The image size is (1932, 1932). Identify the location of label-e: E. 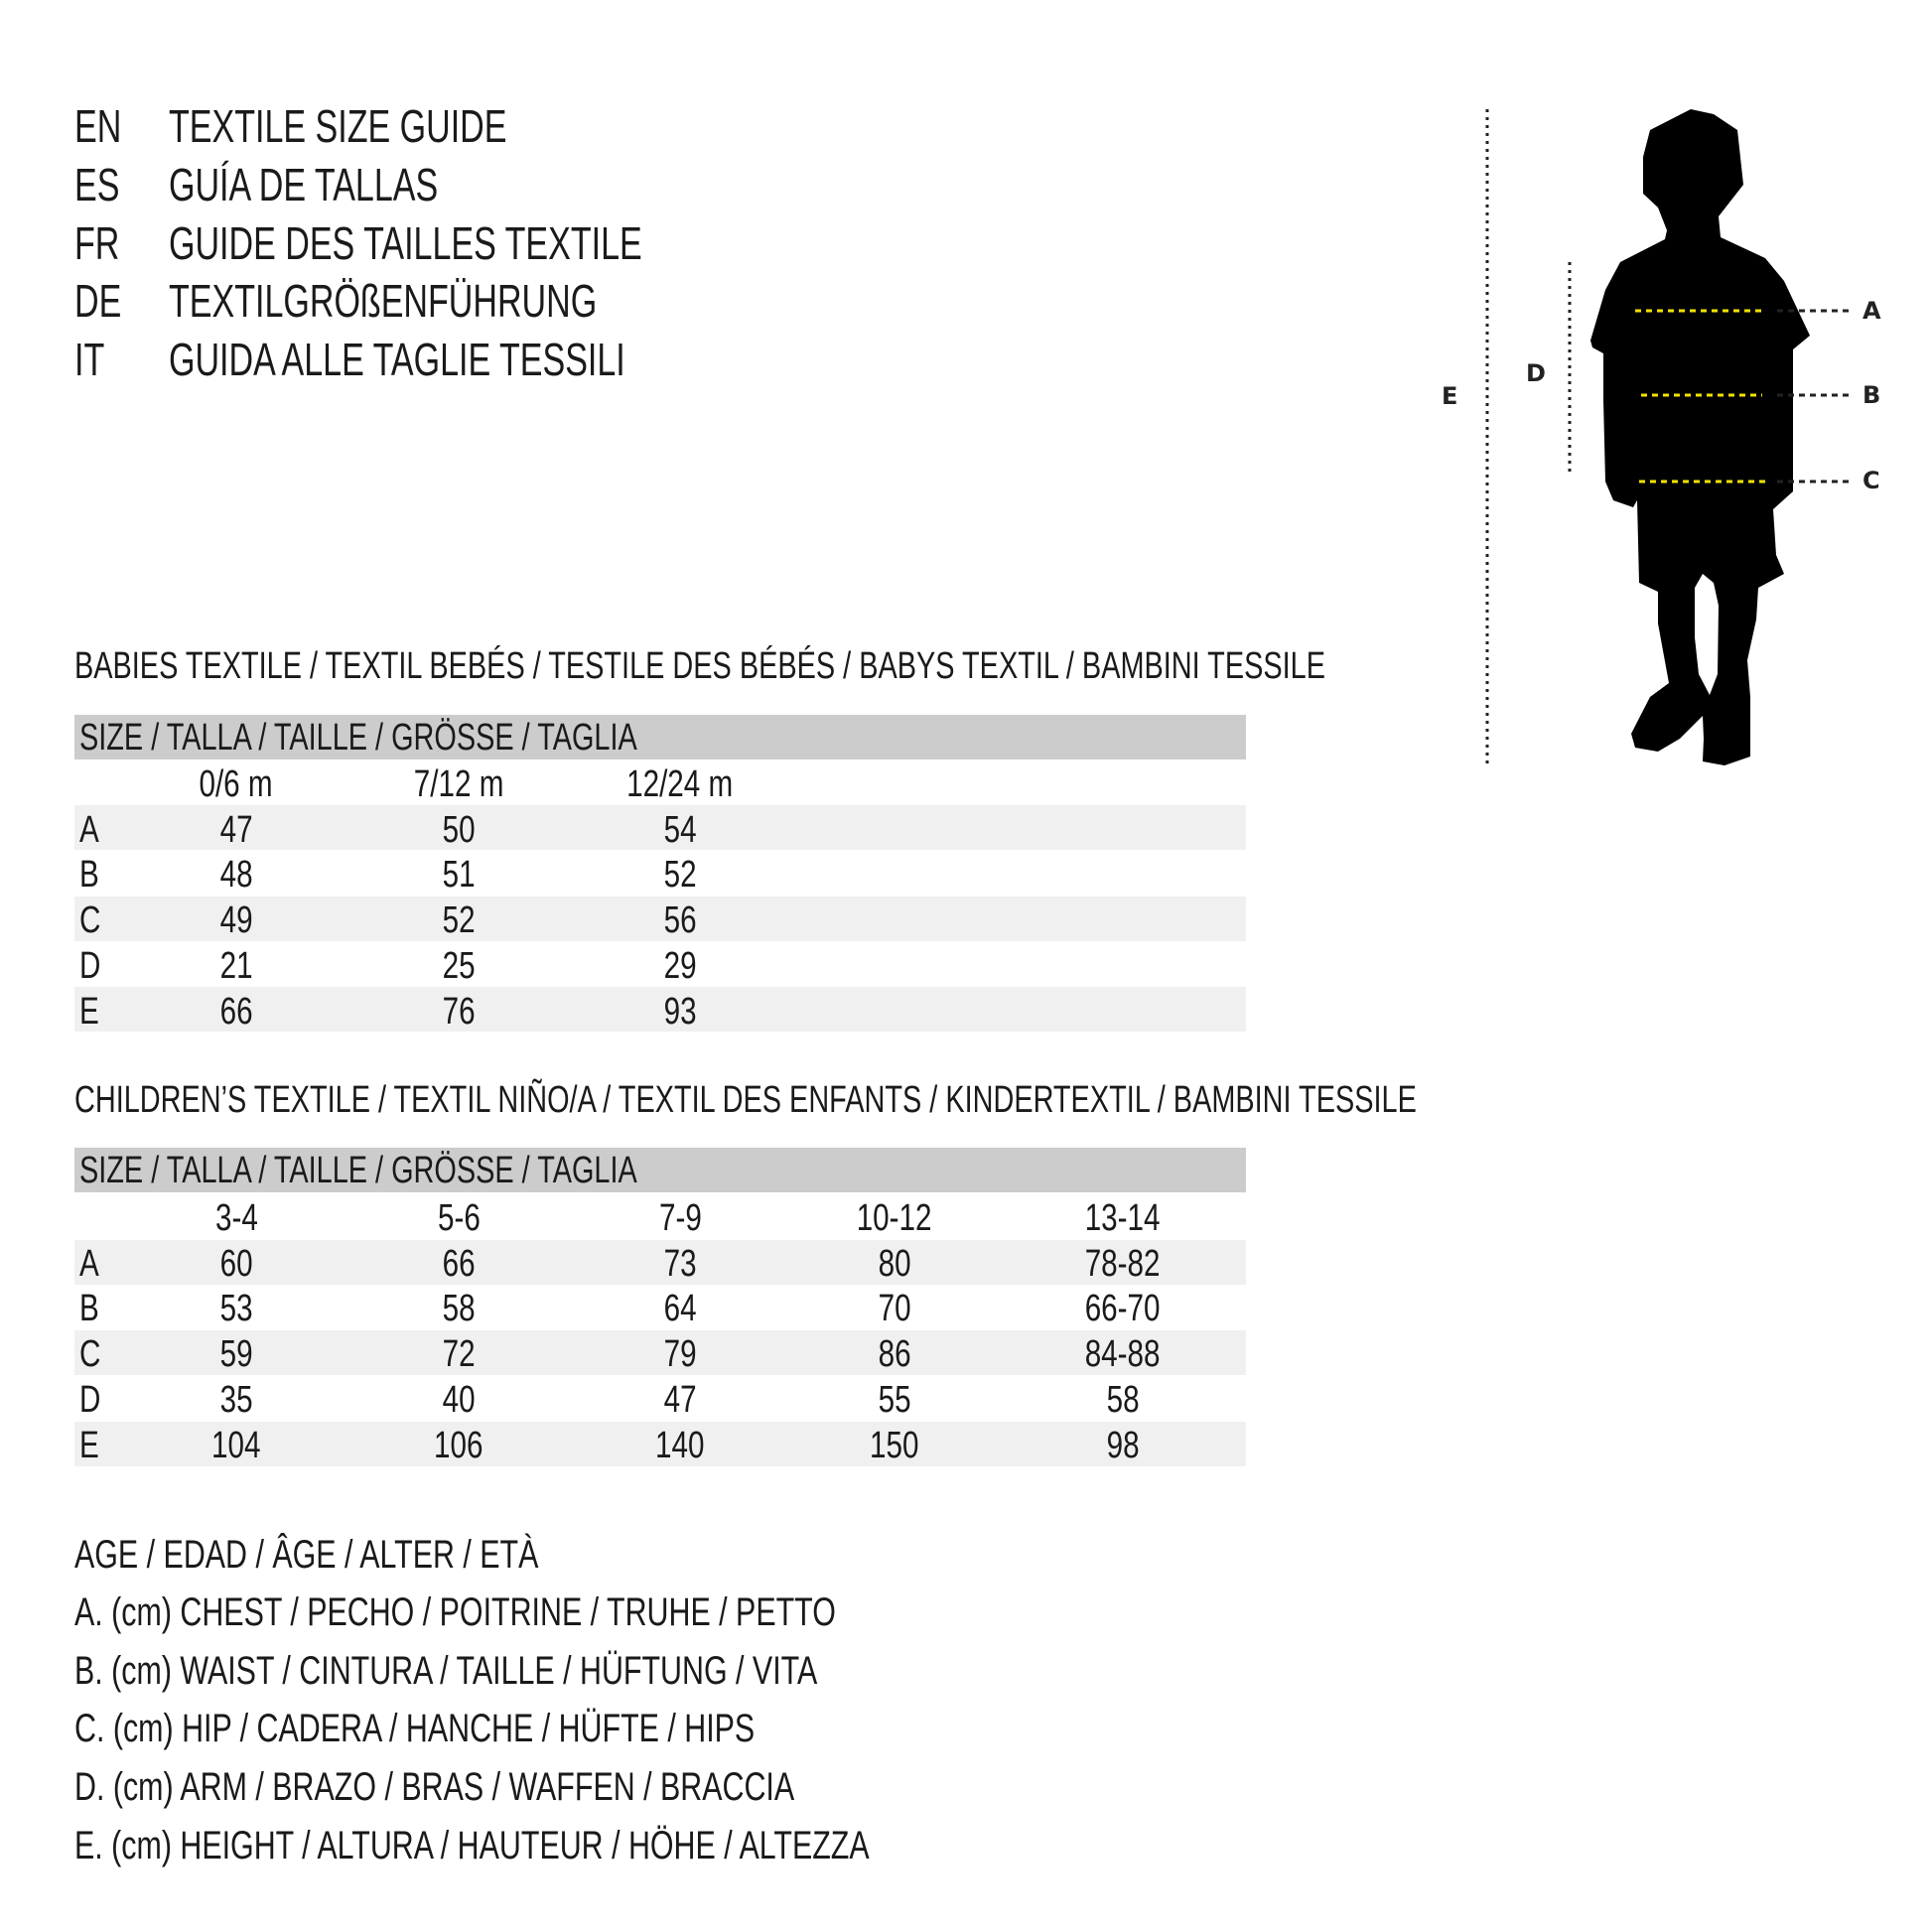
(1450, 396).